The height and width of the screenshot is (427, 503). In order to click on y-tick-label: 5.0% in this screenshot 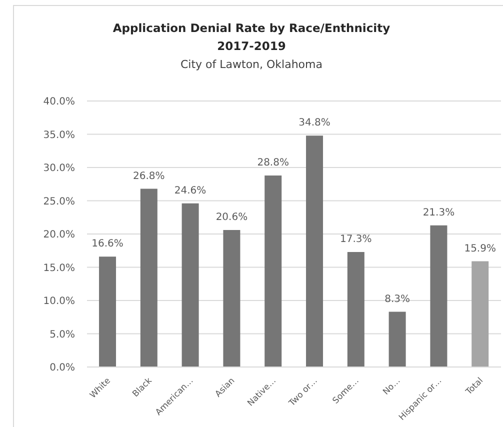, I will do `click(62, 334)`.